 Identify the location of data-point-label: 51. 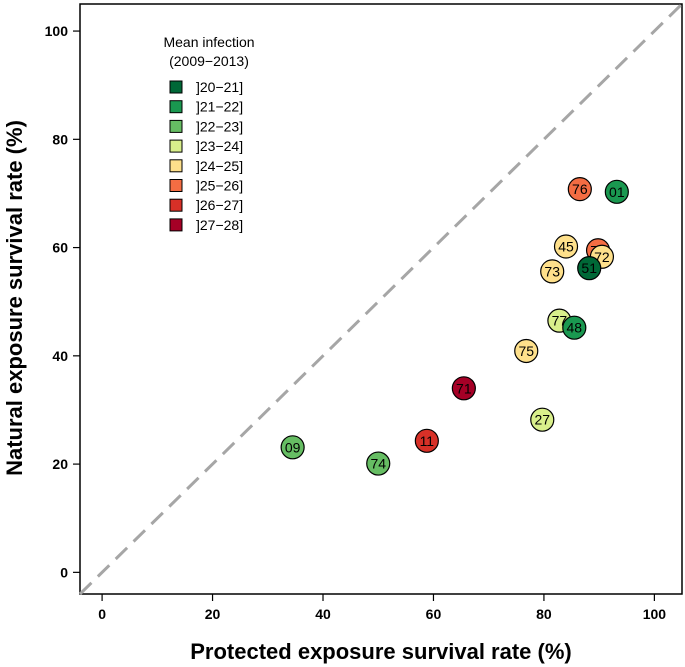
(589, 268).